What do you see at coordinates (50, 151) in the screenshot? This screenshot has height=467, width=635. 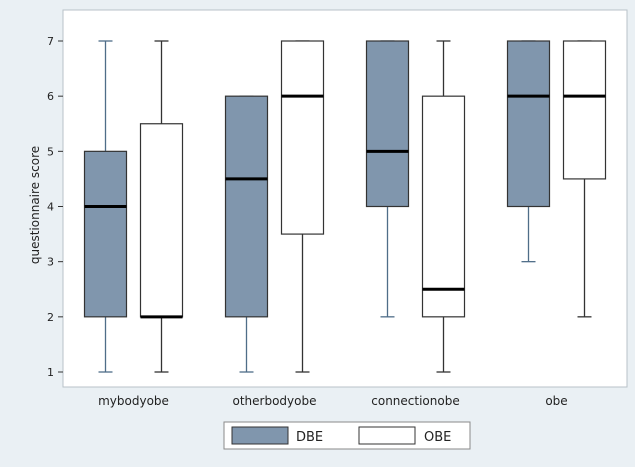 I see `y-tick-label: 5` at bounding box center [50, 151].